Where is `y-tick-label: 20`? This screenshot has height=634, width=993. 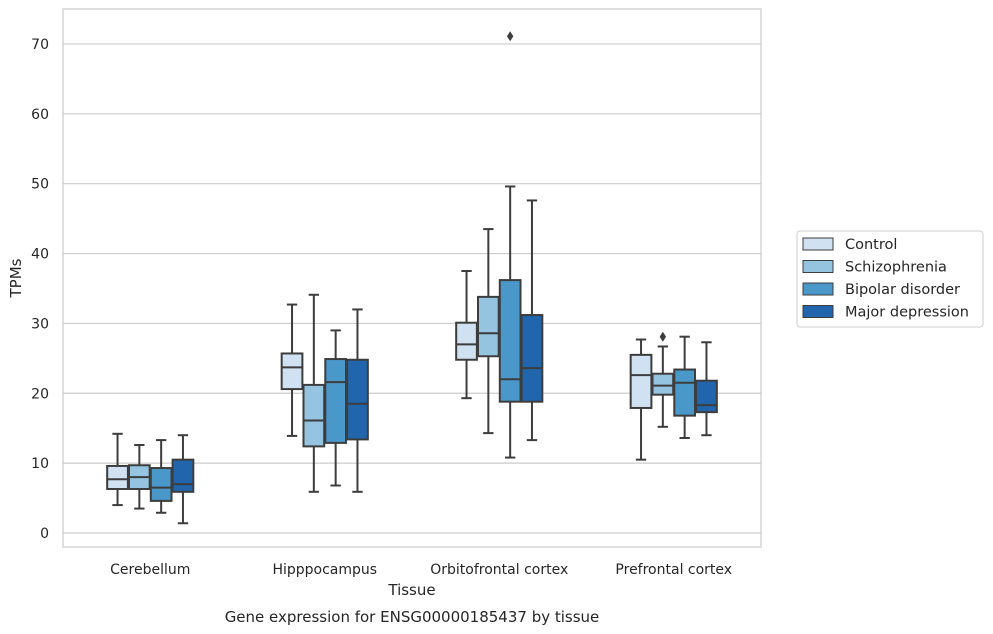 y-tick-label: 20 is located at coordinates (40, 394).